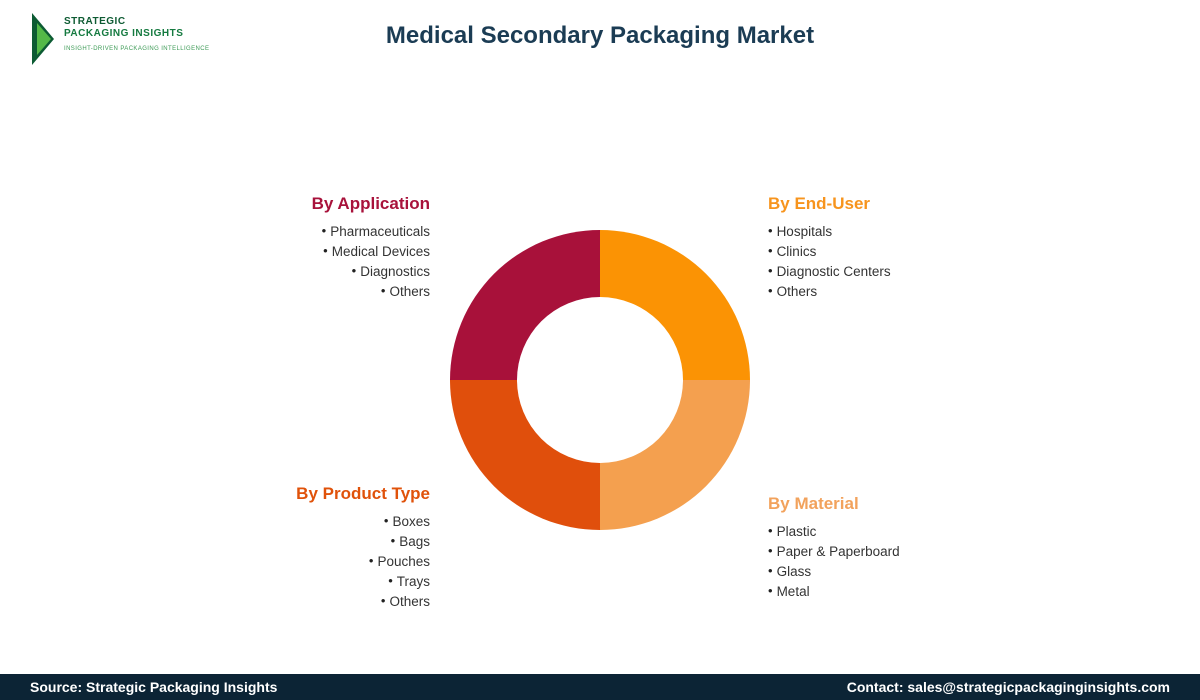 This screenshot has height=700, width=1200. I want to click on segment-heading-material: By Material, so click(813, 503).